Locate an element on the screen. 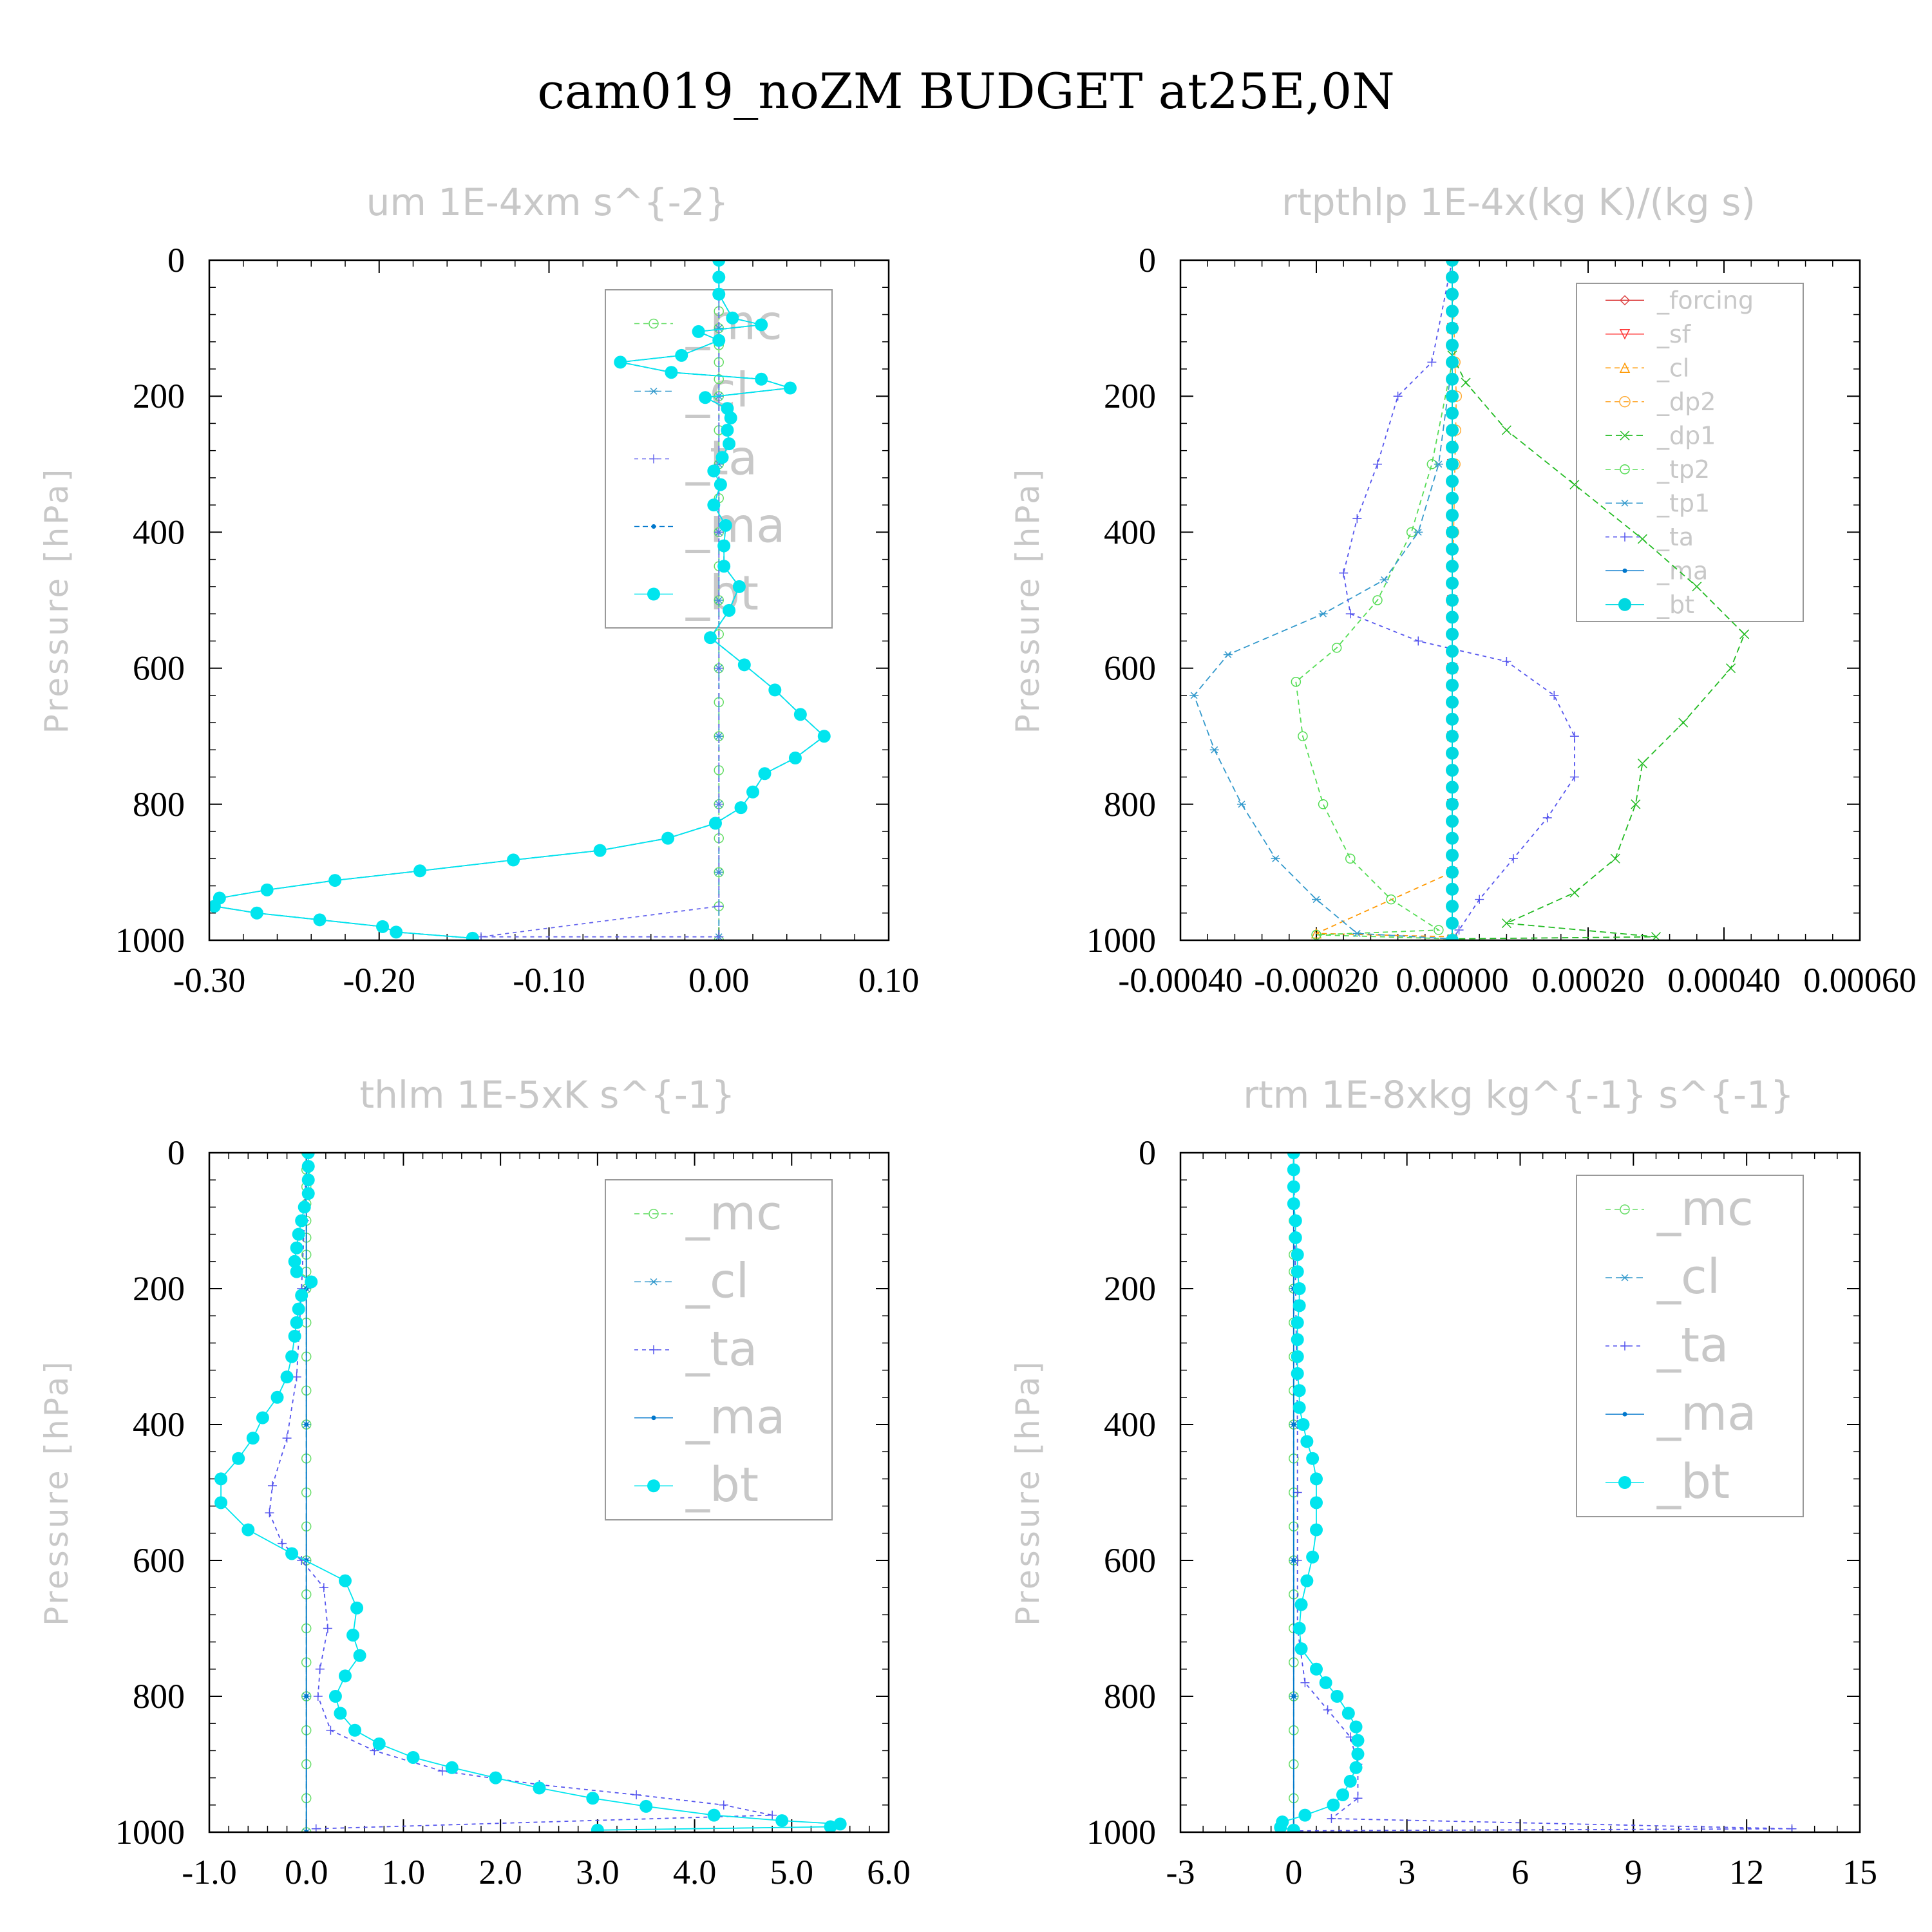 This screenshot has height=1932, width=1932. series-ta is located at coordinates (601, 600).